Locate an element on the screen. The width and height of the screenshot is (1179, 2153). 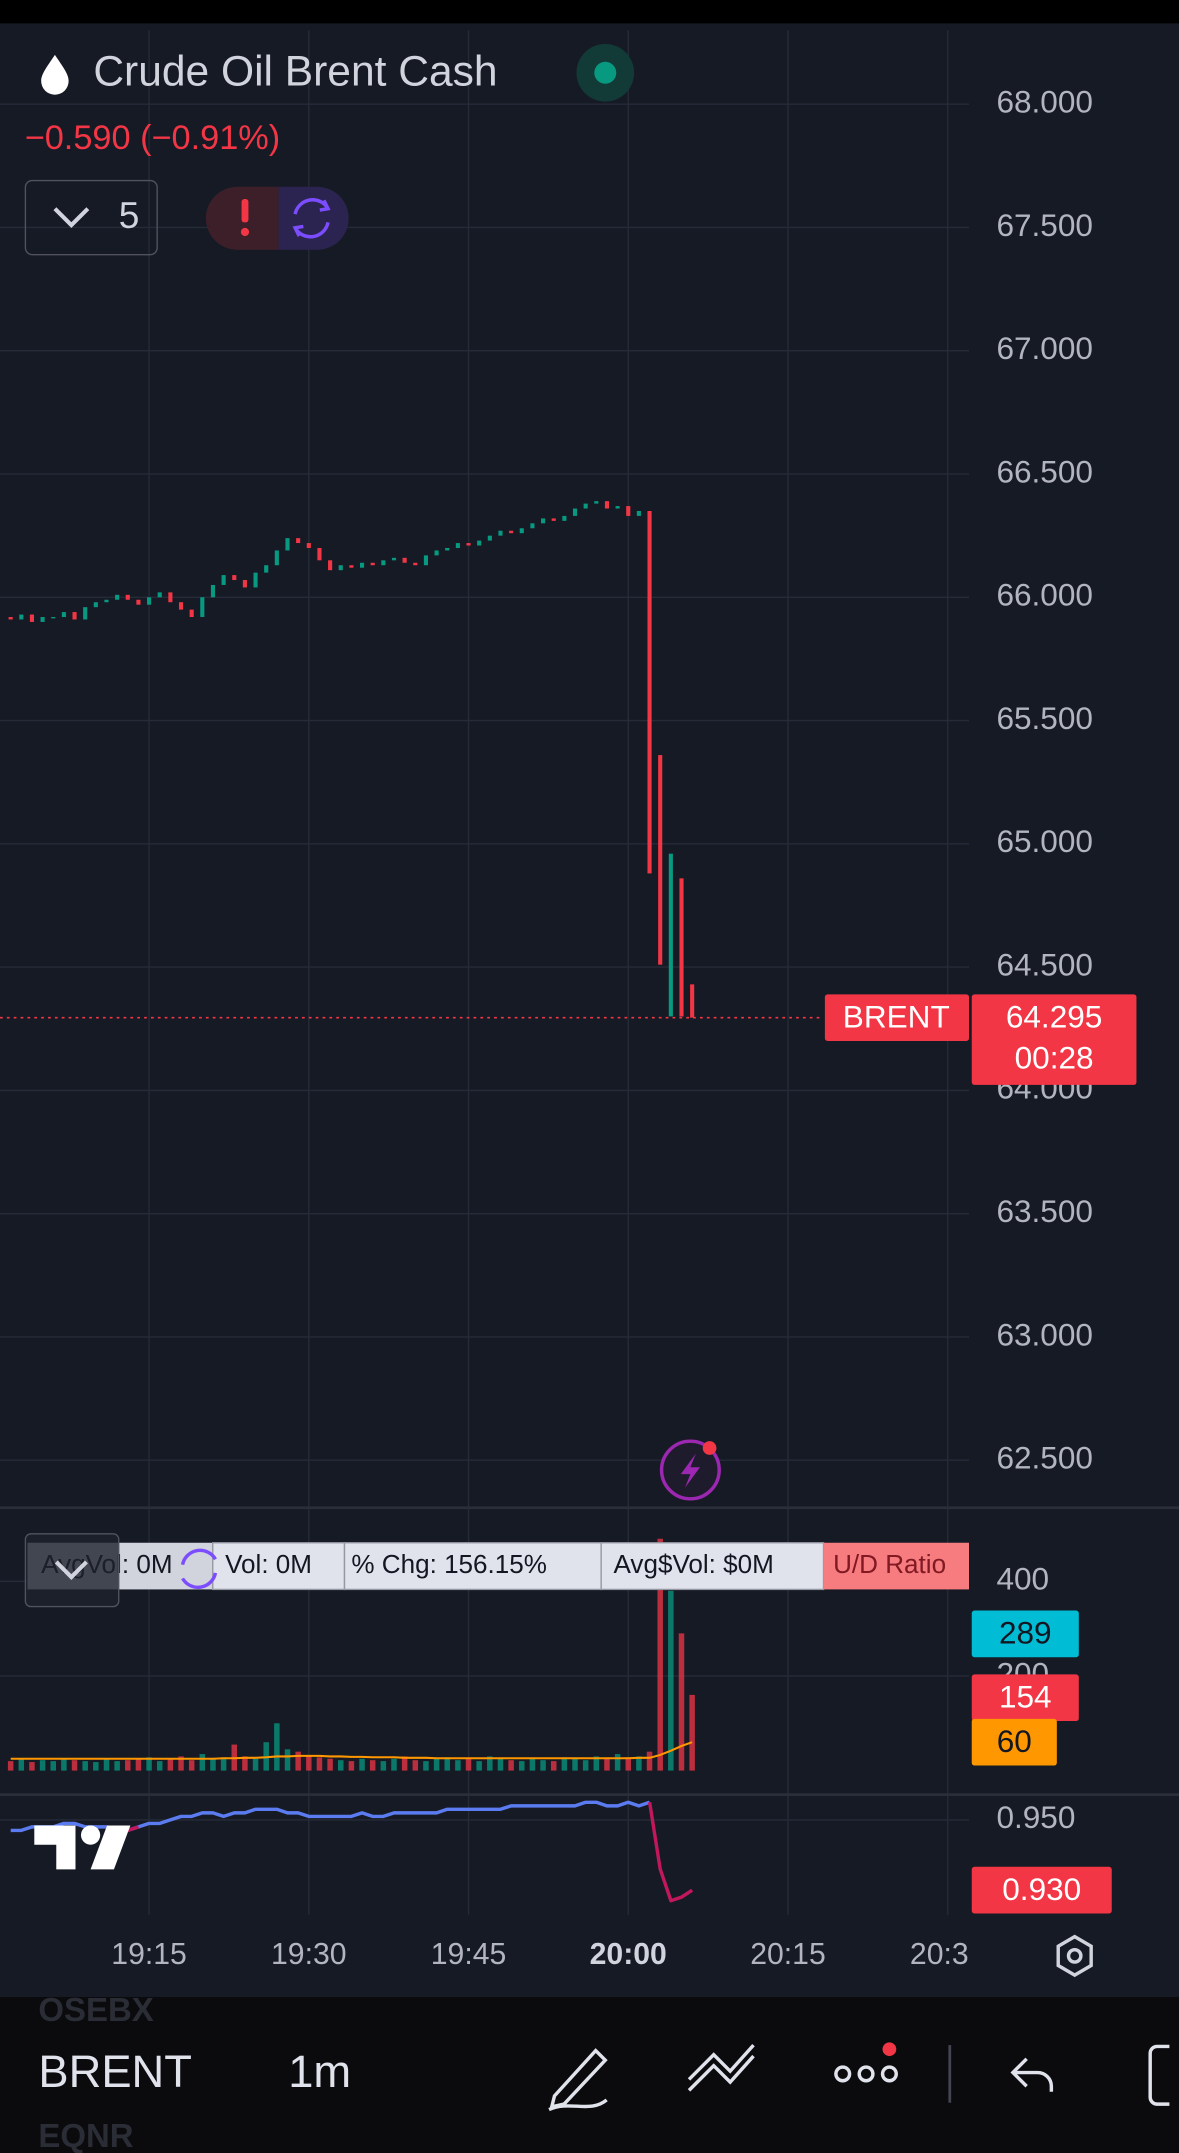
toolbar-interval: 1m is located at coordinates (319, 2071).